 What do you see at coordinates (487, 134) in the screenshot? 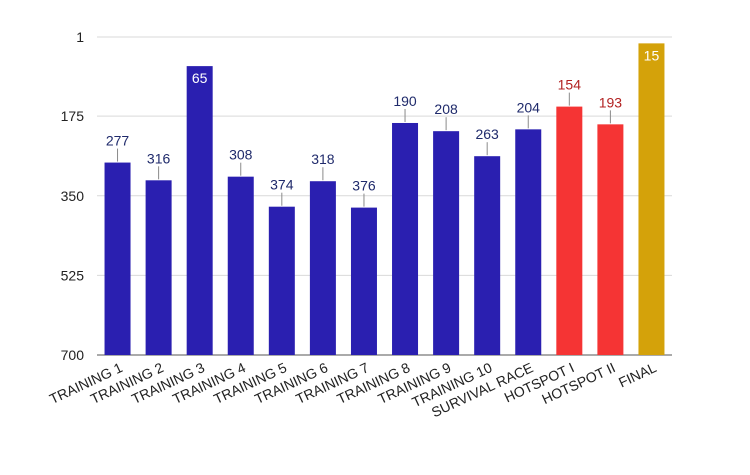
I see `data-label: 263` at bounding box center [487, 134].